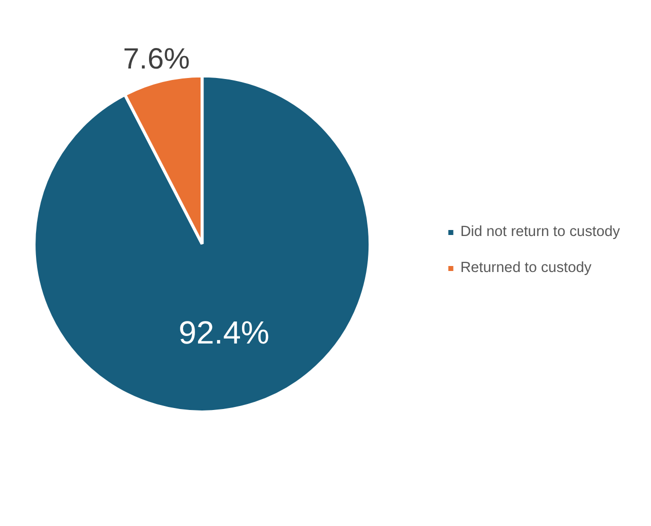 Image resolution: width=651 pixels, height=526 pixels. What do you see at coordinates (224, 332) in the screenshot?
I see `data-label: 92.4%` at bounding box center [224, 332].